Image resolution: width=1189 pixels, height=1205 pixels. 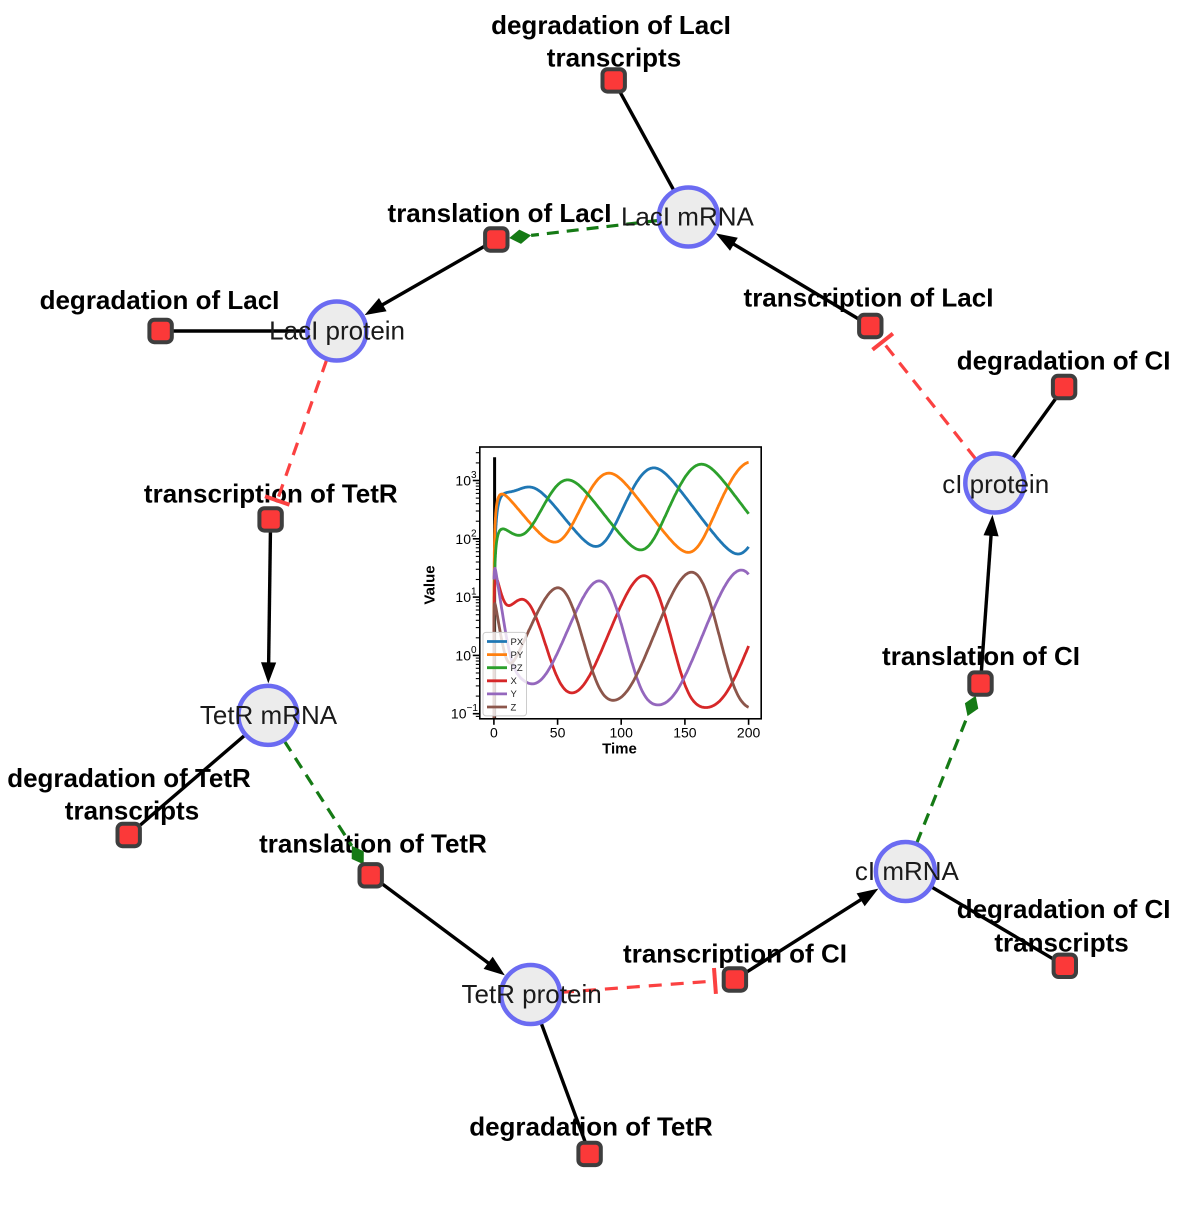 I want to click on svg-text: TetR mRNA, so click(x=269, y=715).